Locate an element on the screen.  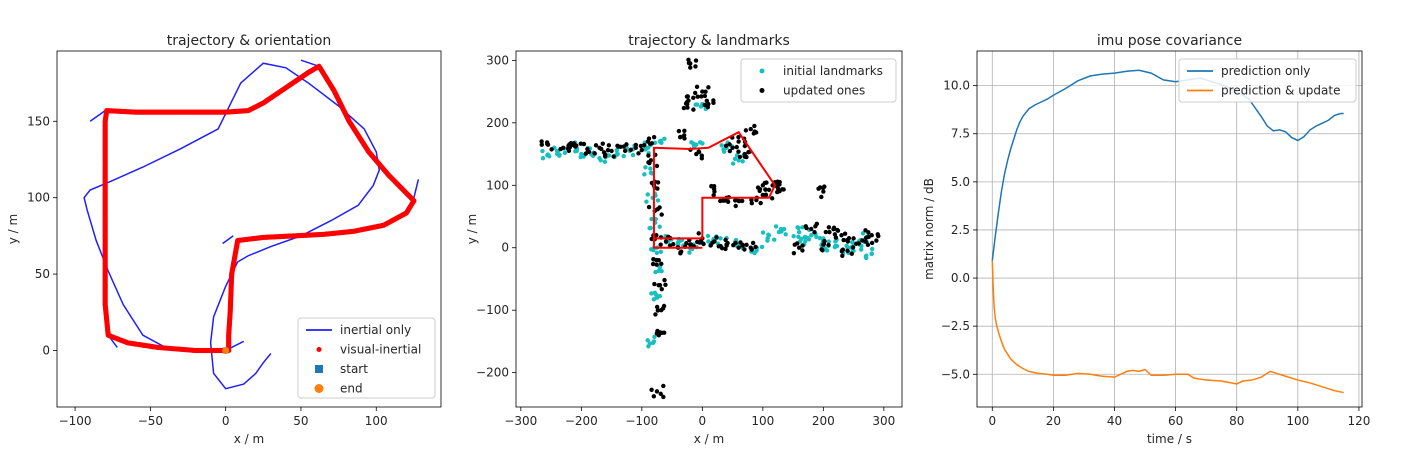
x-tick-label: 200 is located at coordinates (823, 421).